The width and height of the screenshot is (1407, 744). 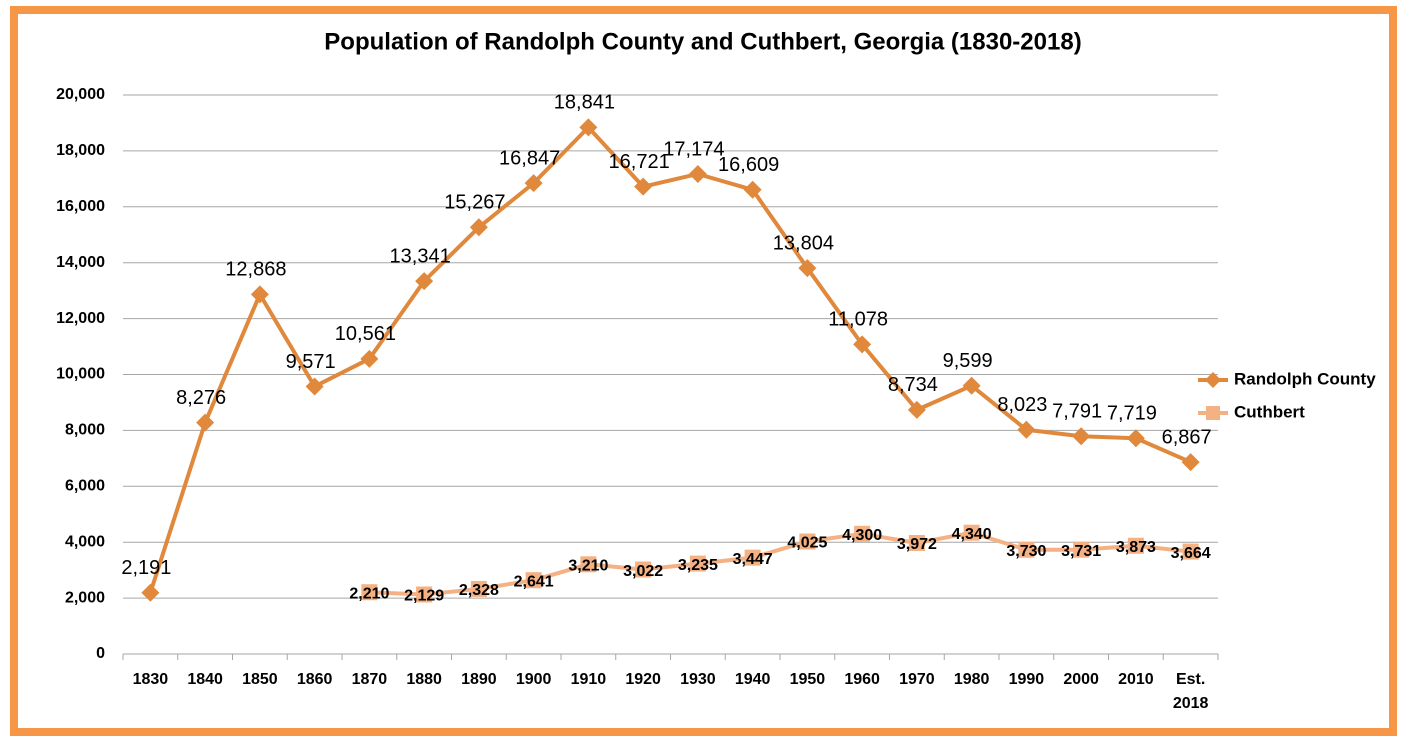 I want to click on x-tick-label: 1840, so click(x=205, y=679).